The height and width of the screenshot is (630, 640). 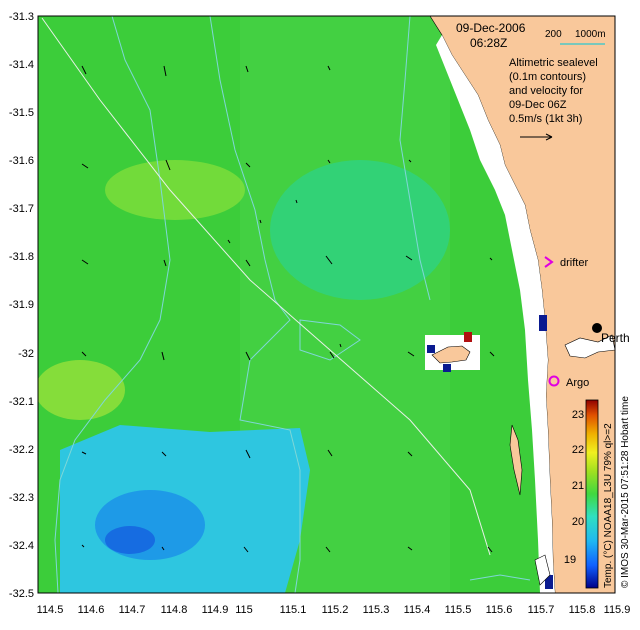 I want to click on perth-dot-icon, so click(x=597, y=328).